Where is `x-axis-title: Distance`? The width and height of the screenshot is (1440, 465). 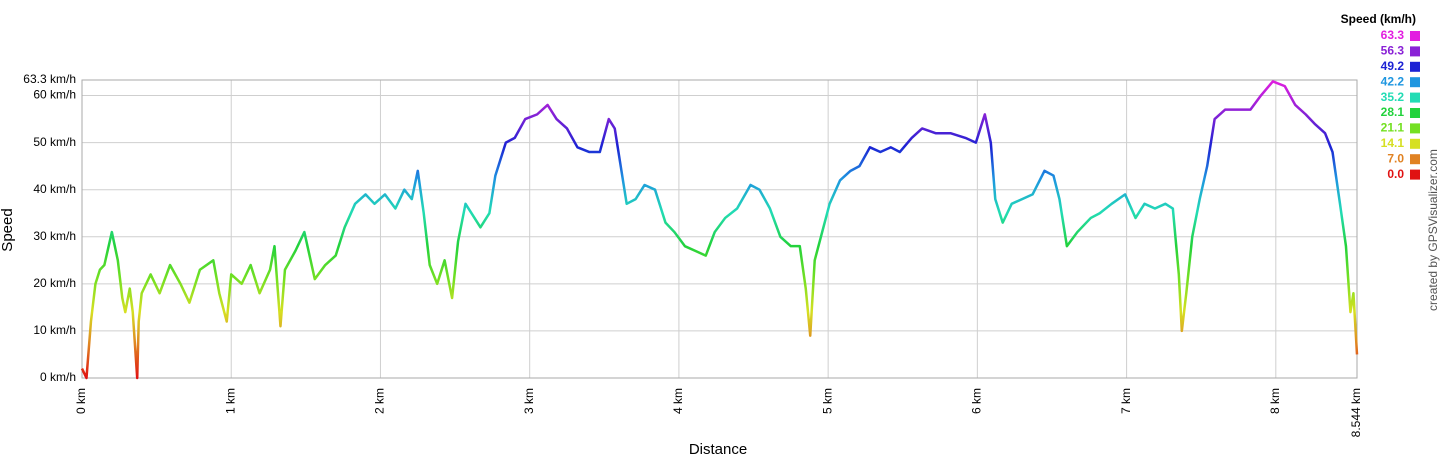 x-axis-title: Distance is located at coordinates (718, 449).